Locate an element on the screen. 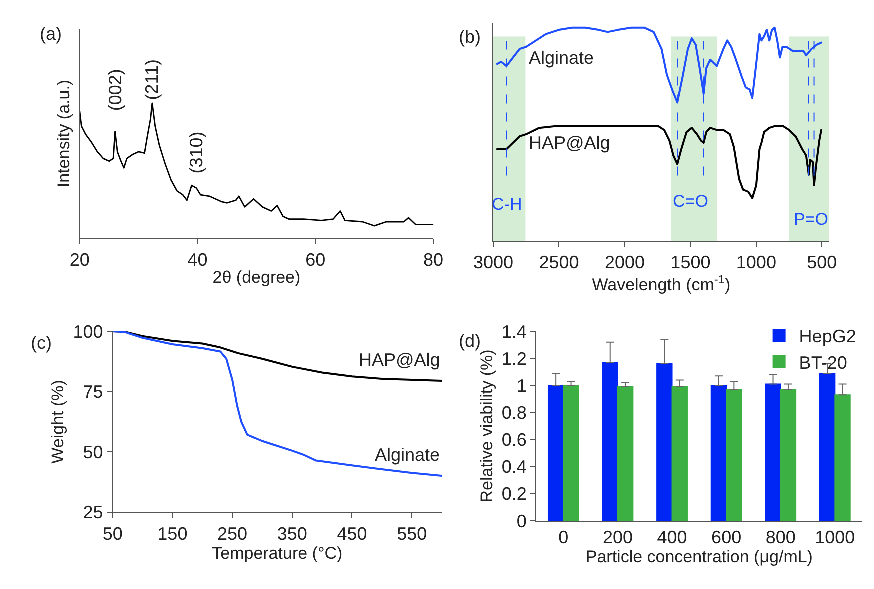  x-tick-label: 150 is located at coordinates (173, 534).